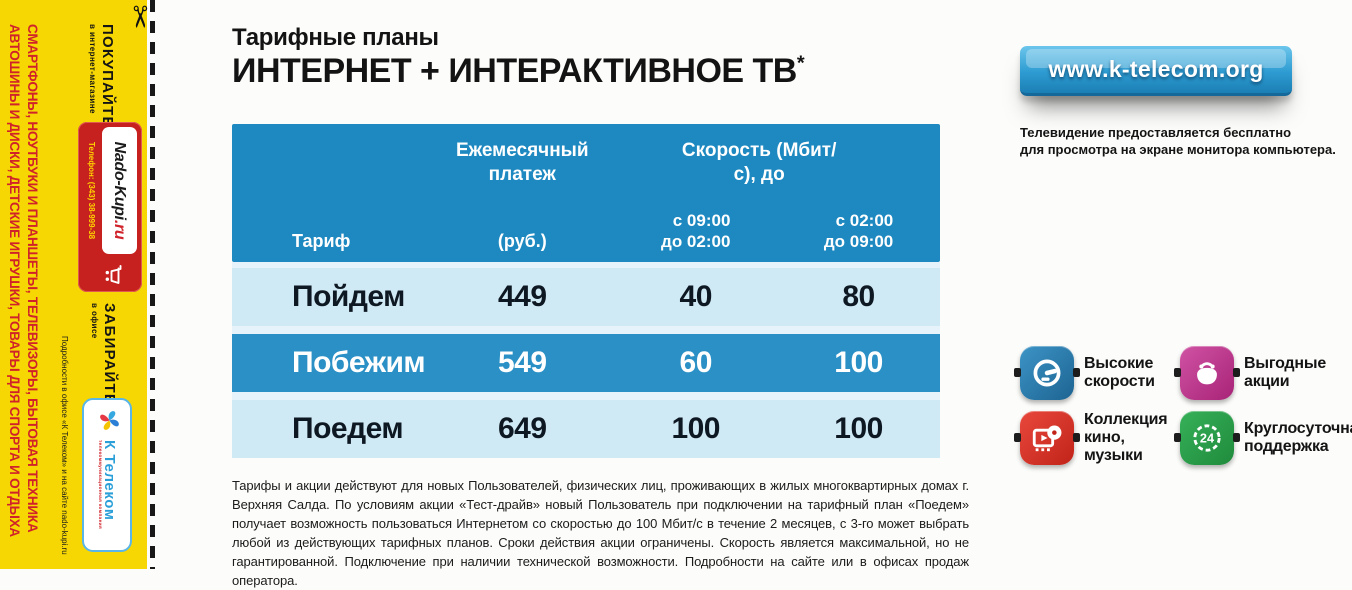 Image resolution: width=1352 pixels, height=590 pixels. Describe the element at coordinates (139, 17) in the screenshot. I see `scissors-icon: ✂` at that location.